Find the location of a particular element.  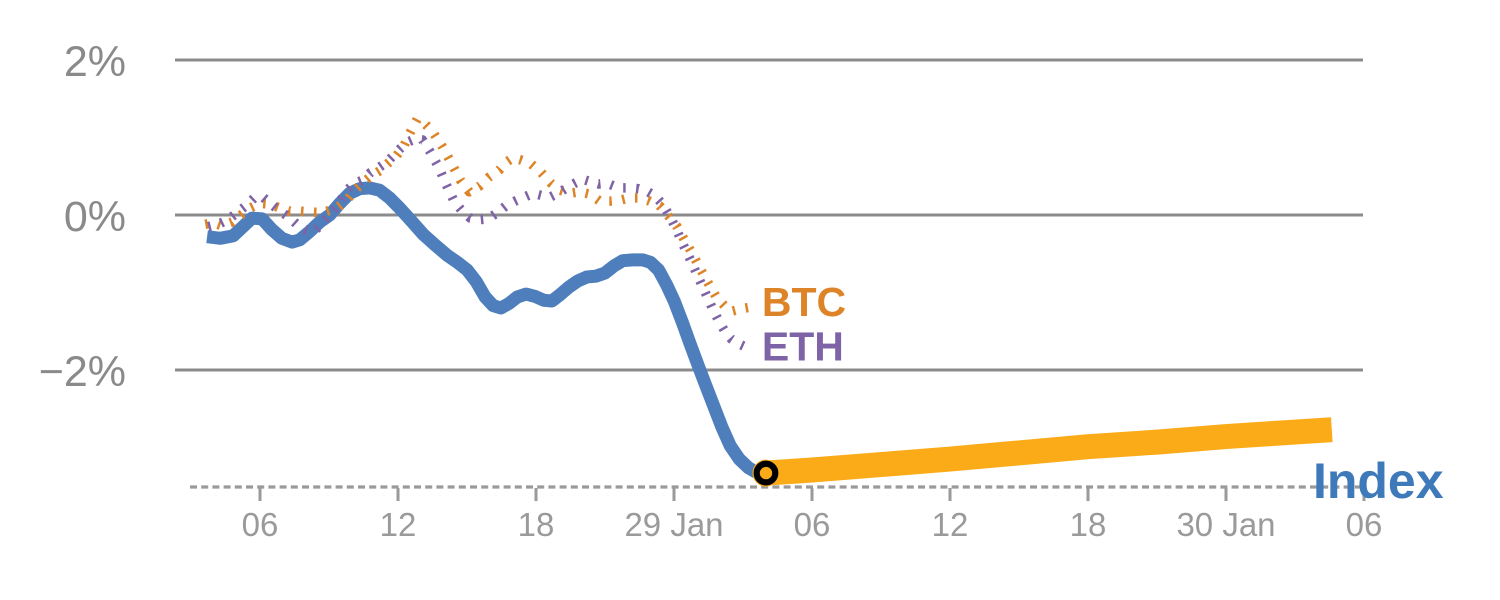

eth-label: ETH is located at coordinates (803, 347).